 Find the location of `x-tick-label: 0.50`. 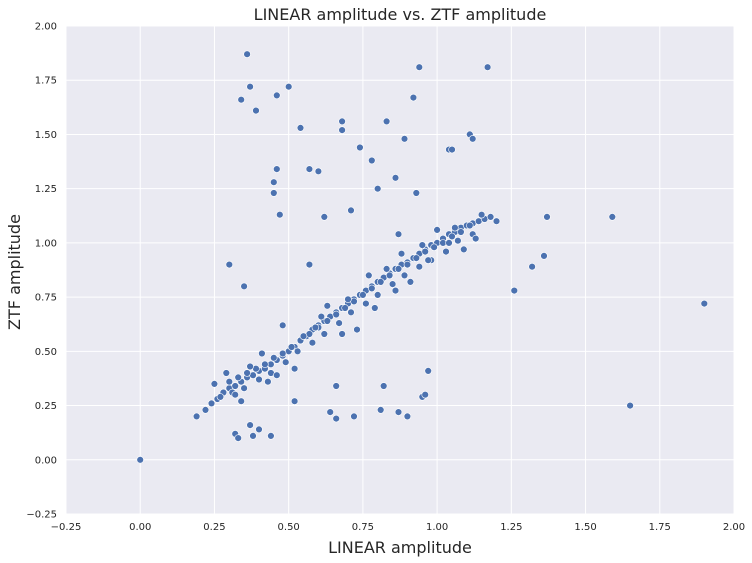

x-tick-label: 0.50 is located at coordinates (289, 527).